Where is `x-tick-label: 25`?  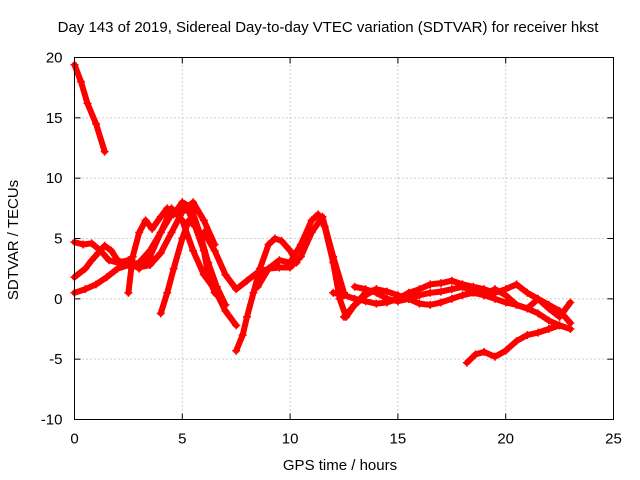
x-tick-label: 25 is located at coordinates (613, 439).